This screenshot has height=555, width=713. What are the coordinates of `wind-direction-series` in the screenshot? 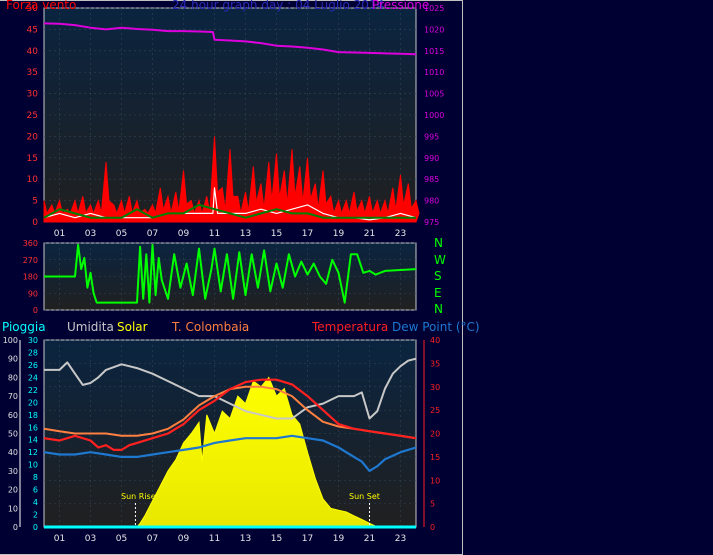 It's located at (230, 273).